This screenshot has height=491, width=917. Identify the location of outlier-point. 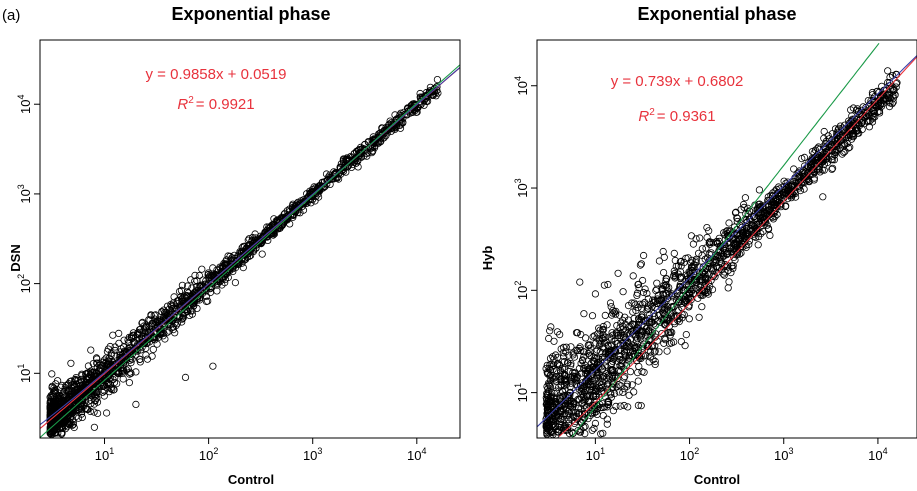
(94, 427).